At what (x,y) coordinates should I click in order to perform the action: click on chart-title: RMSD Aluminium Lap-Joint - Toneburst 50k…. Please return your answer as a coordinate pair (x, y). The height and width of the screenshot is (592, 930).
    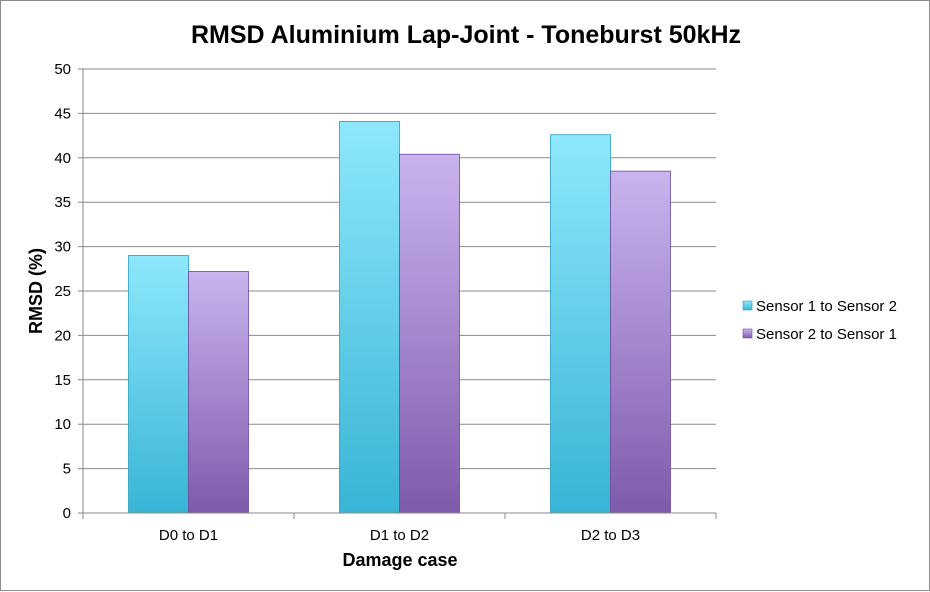
    Looking at the image, I should click on (466, 35).